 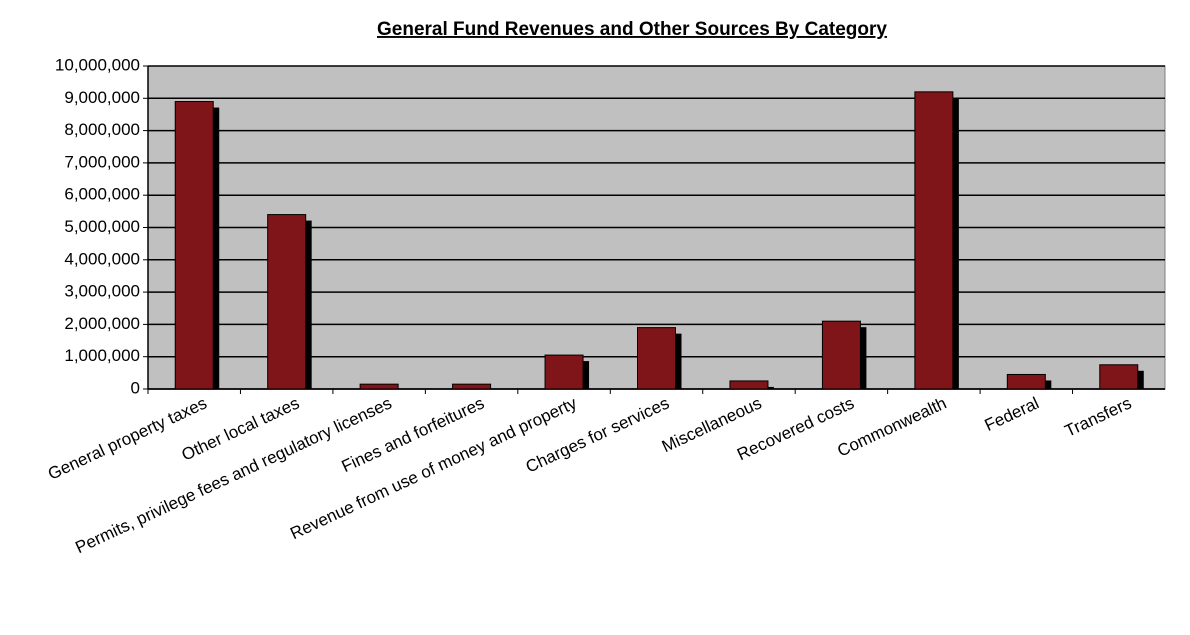 I want to click on y-tick-label: 0, so click(x=135, y=387).